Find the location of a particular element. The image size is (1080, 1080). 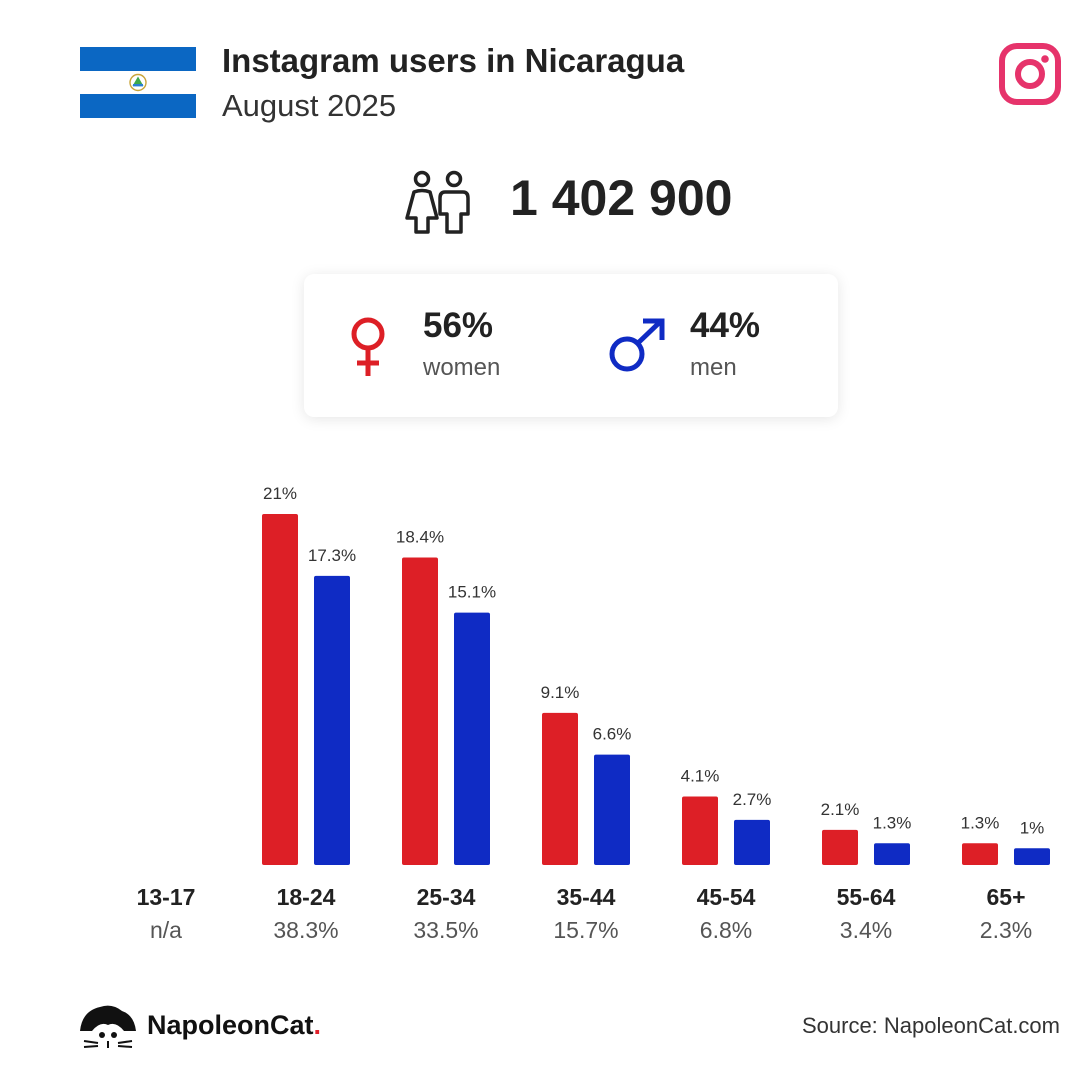

bar-value-label: 15.1% is located at coordinates (472, 592).